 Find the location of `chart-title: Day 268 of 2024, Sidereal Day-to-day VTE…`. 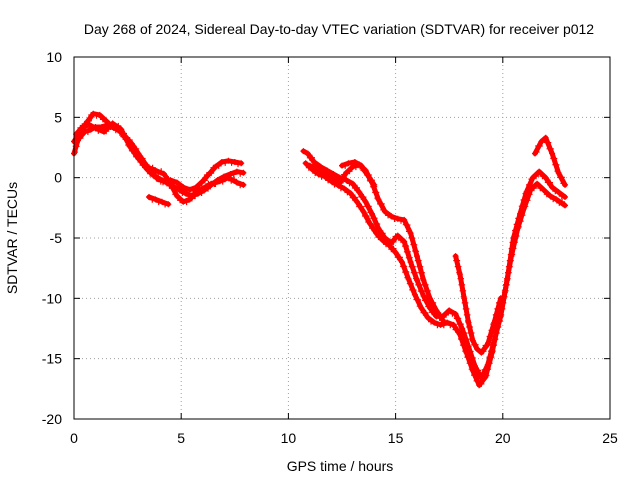

chart-title: Day 268 of 2024, Sidereal Day-to-day VTE… is located at coordinates (339, 29).